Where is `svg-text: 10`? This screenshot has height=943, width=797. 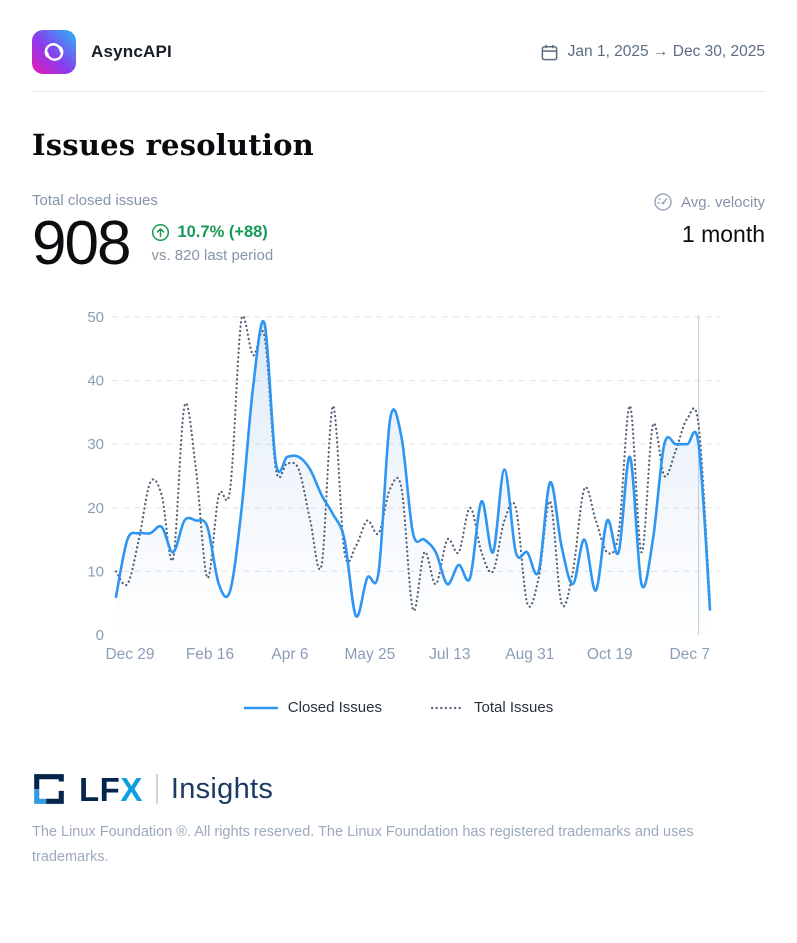 svg-text: 10 is located at coordinates (95, 571).